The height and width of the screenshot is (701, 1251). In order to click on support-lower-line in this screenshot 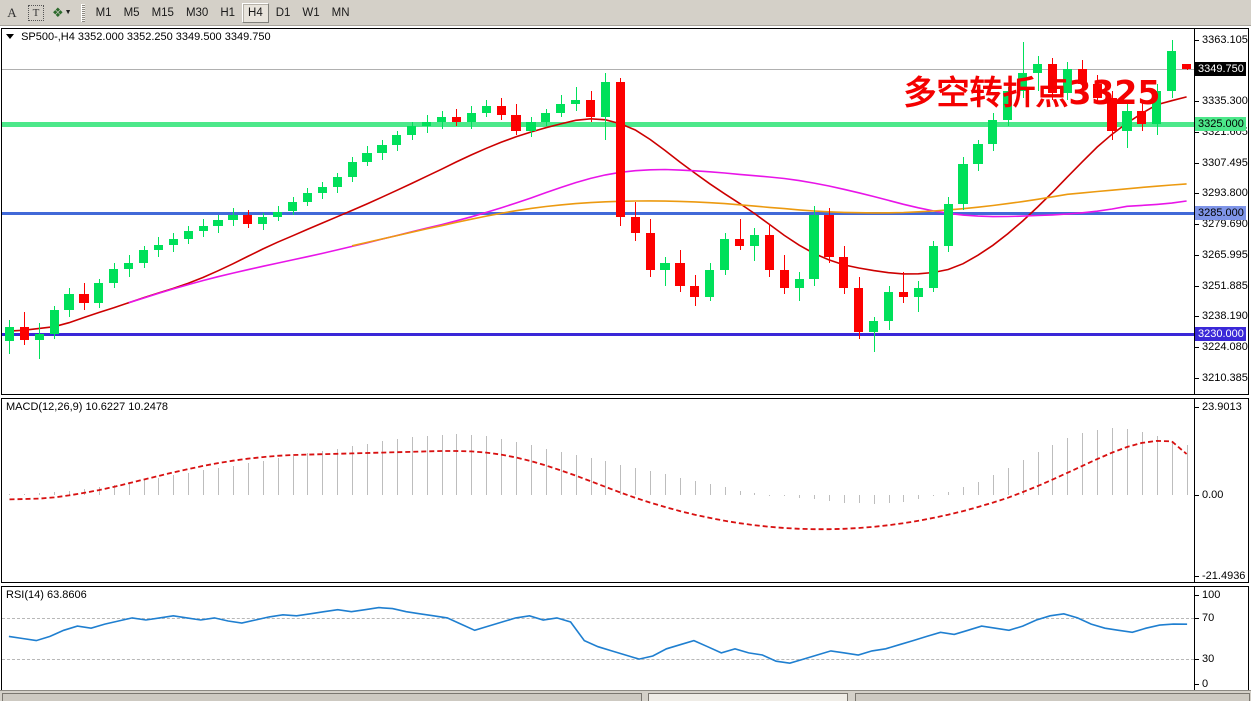, I will do `click(598, 335)`.